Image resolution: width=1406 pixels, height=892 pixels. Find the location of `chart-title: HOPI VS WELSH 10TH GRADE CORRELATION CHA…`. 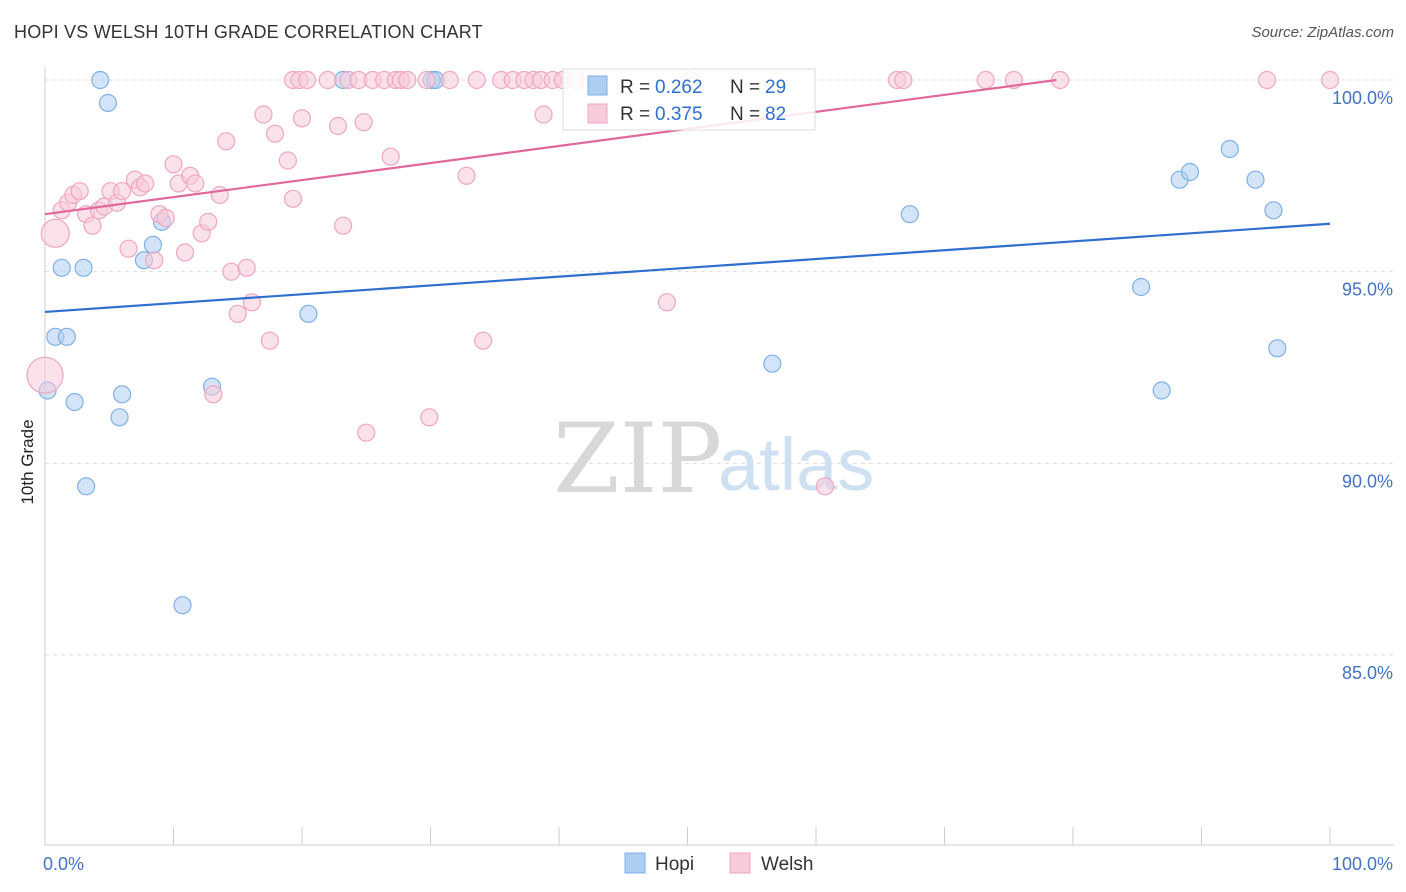

chart-title: HOPI VS WELSH 10TH GRADE CORRELATION CHA… is located at coordinates (248, 32).